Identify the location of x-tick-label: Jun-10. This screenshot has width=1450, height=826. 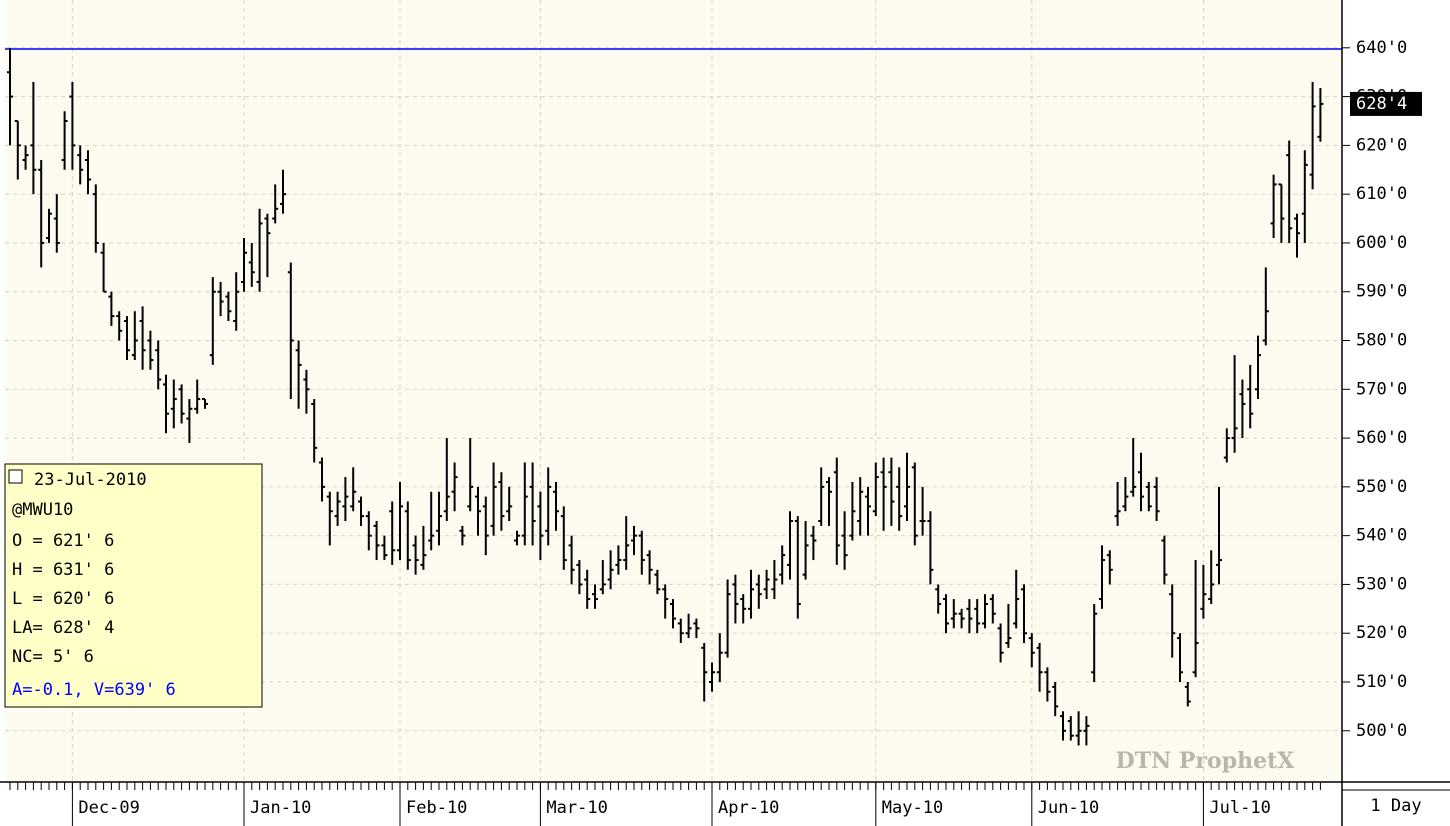
(1068, 808).